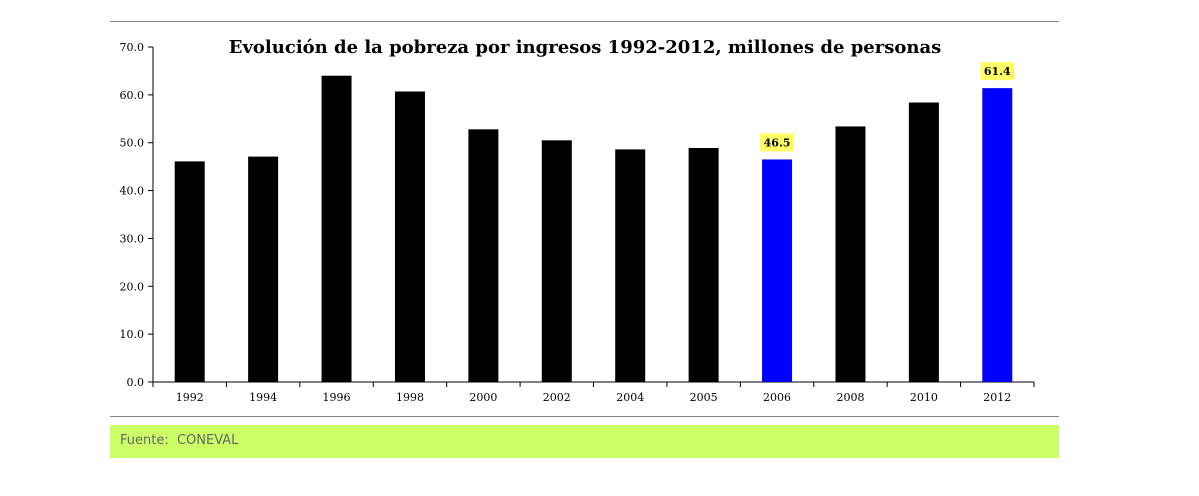  What do you see at coordinates (887, 107) in the screenshot?
I see `data-labels: 46.5 61.4` at bounding box center [887, 107].